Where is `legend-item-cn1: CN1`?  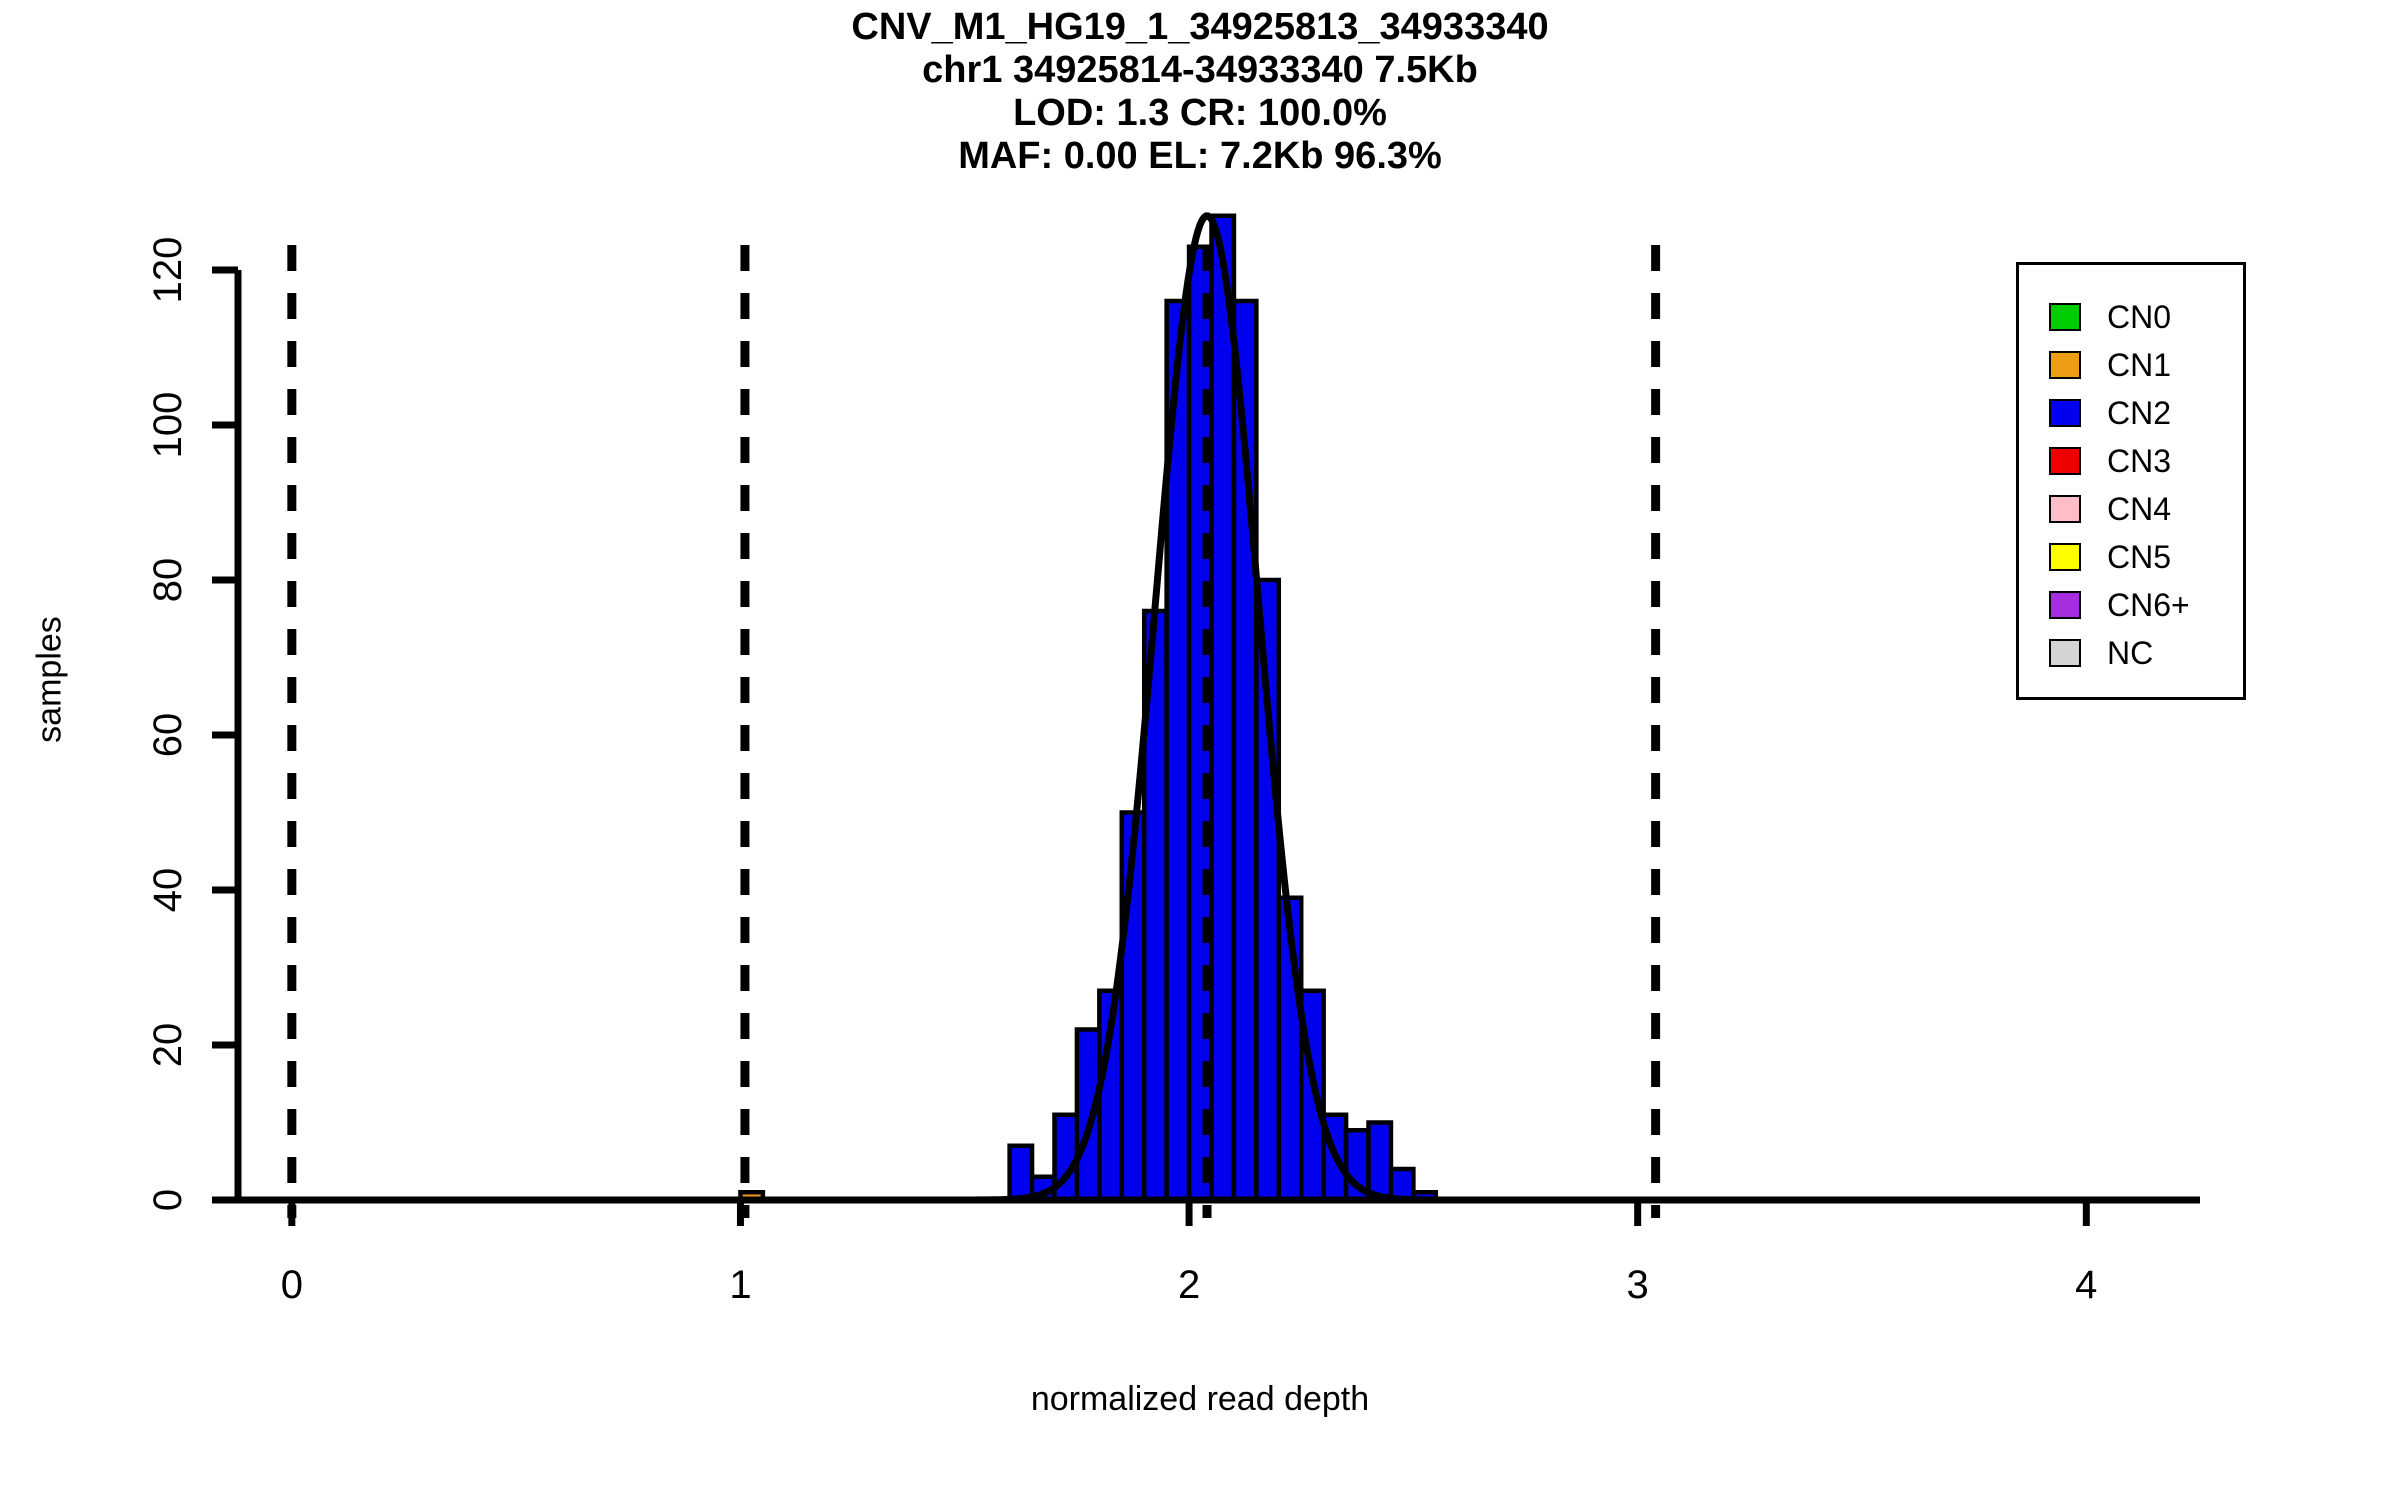 legend-item-cn1: CN1 is located at coordinates (2146, 365).